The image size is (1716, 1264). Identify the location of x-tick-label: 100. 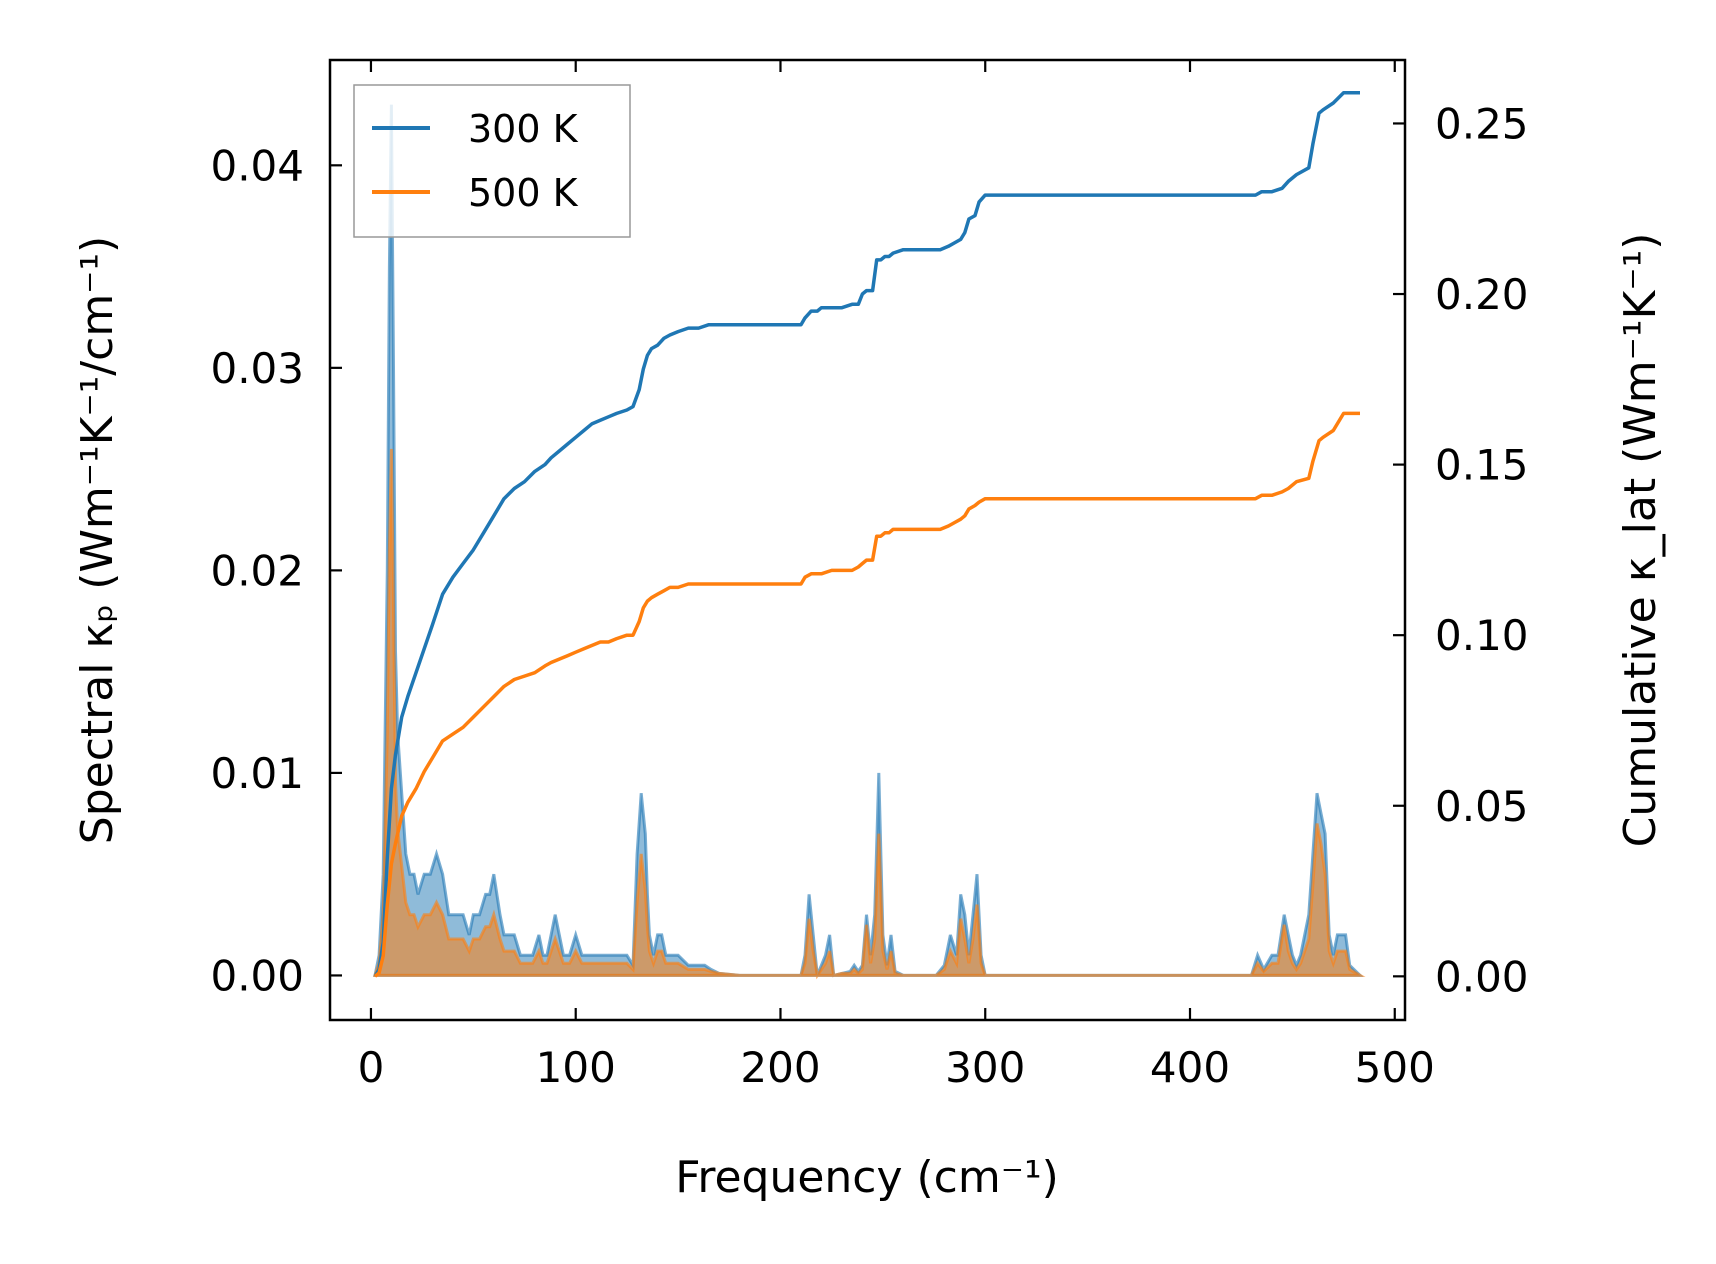
(576, 1067).